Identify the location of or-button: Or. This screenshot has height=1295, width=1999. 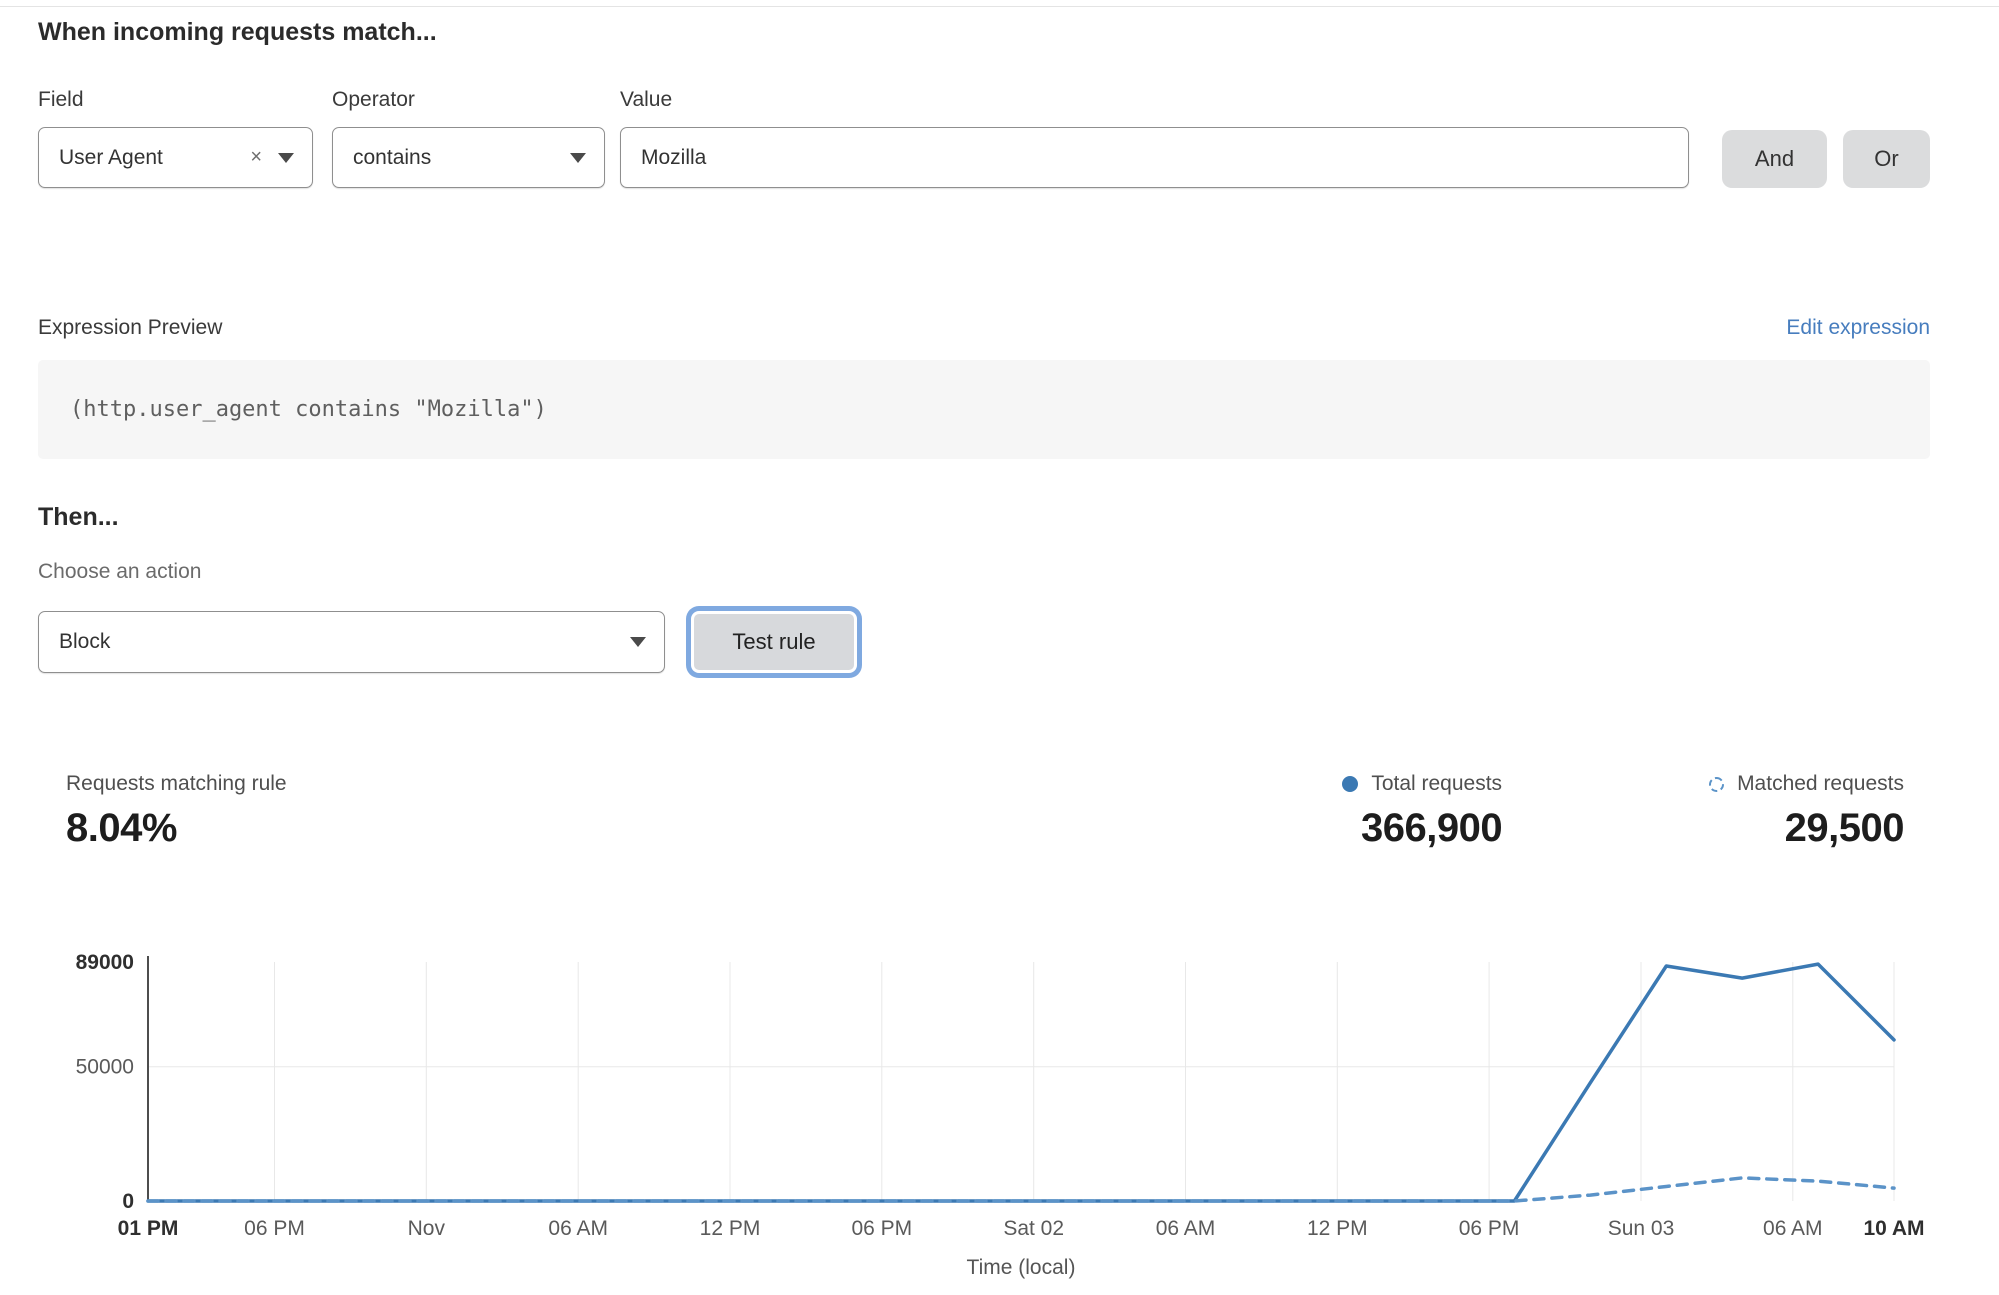
(1886, 159).